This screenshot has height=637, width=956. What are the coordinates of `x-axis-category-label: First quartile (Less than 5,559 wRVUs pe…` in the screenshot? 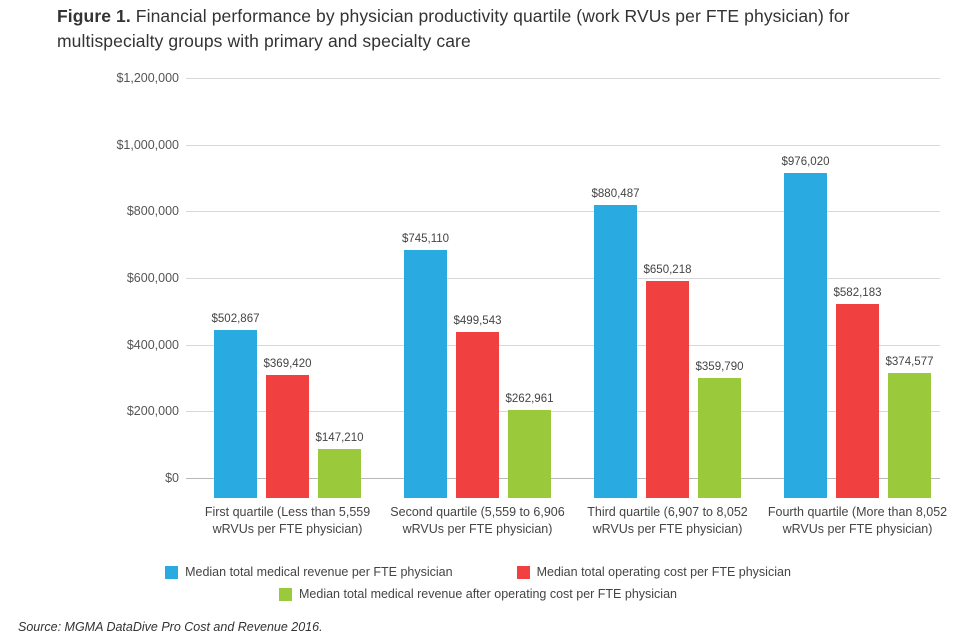 It's located at (287, 520).